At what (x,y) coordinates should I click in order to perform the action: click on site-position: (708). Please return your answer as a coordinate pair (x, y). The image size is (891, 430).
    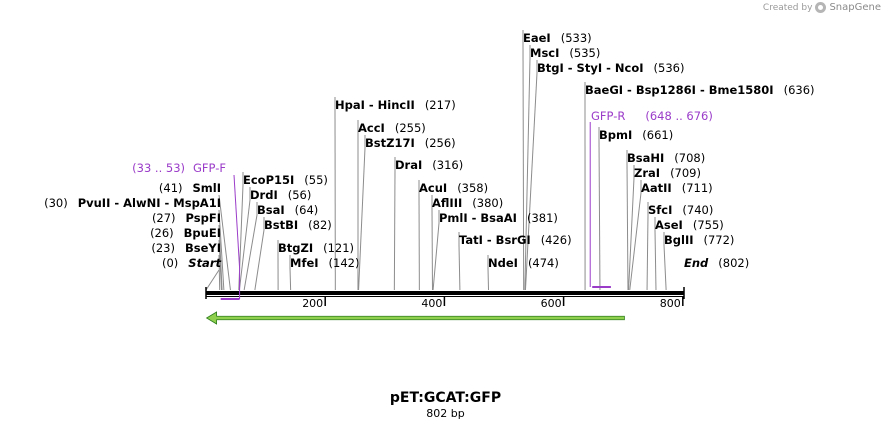
    Looking at the image, I should click on (689, 158).